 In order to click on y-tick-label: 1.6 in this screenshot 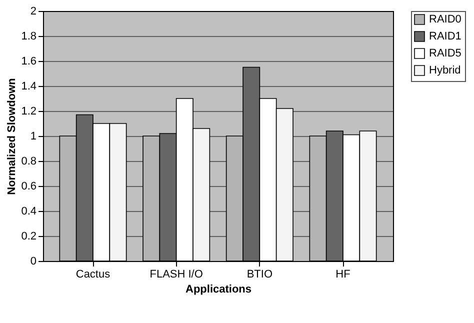, I will do `click(28, 62)`.